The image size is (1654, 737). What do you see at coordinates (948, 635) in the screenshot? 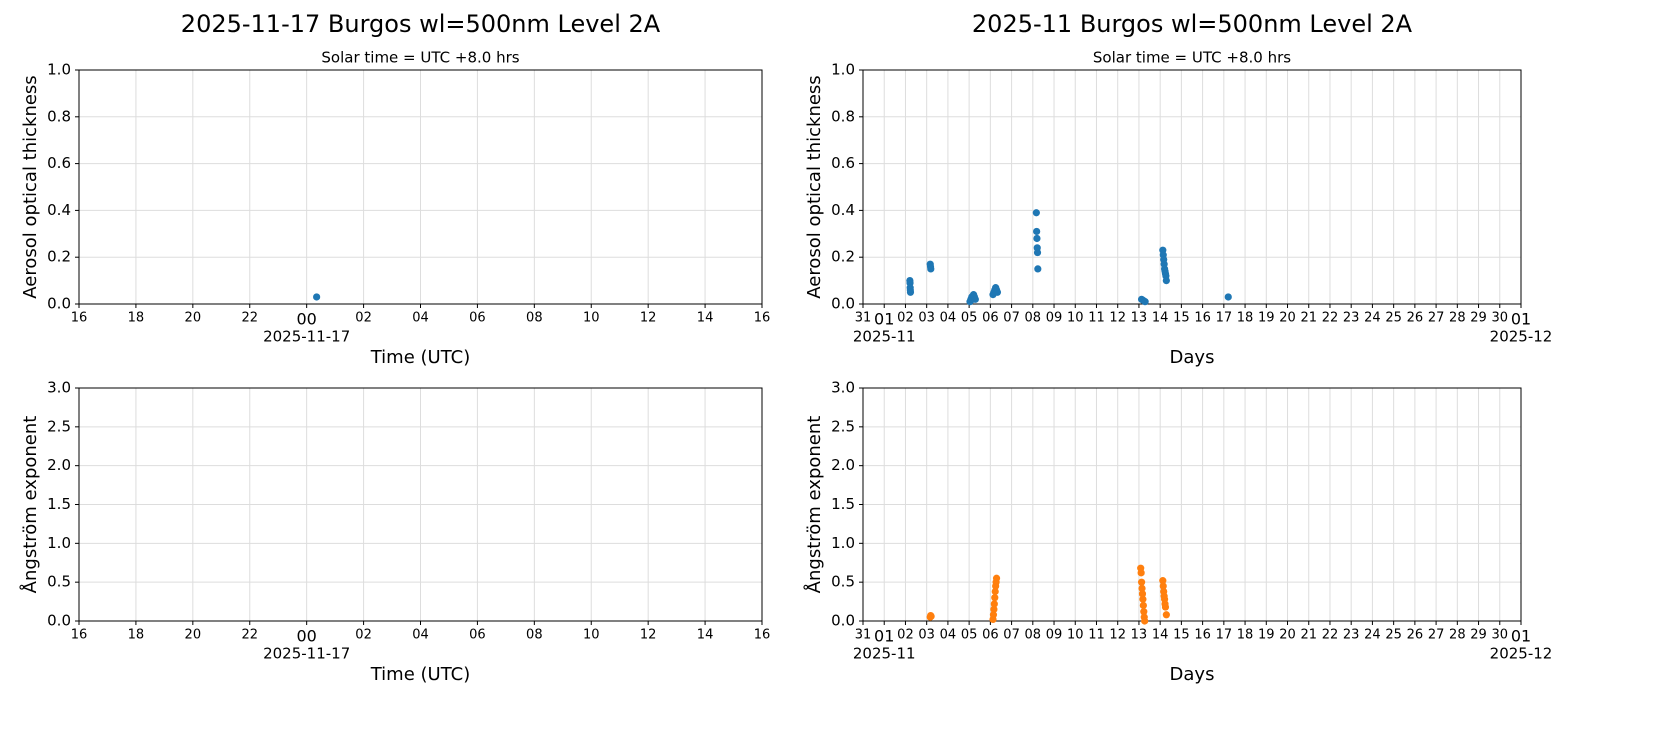
I see `x-tick-label: 04` at bounding box center [948, 635].